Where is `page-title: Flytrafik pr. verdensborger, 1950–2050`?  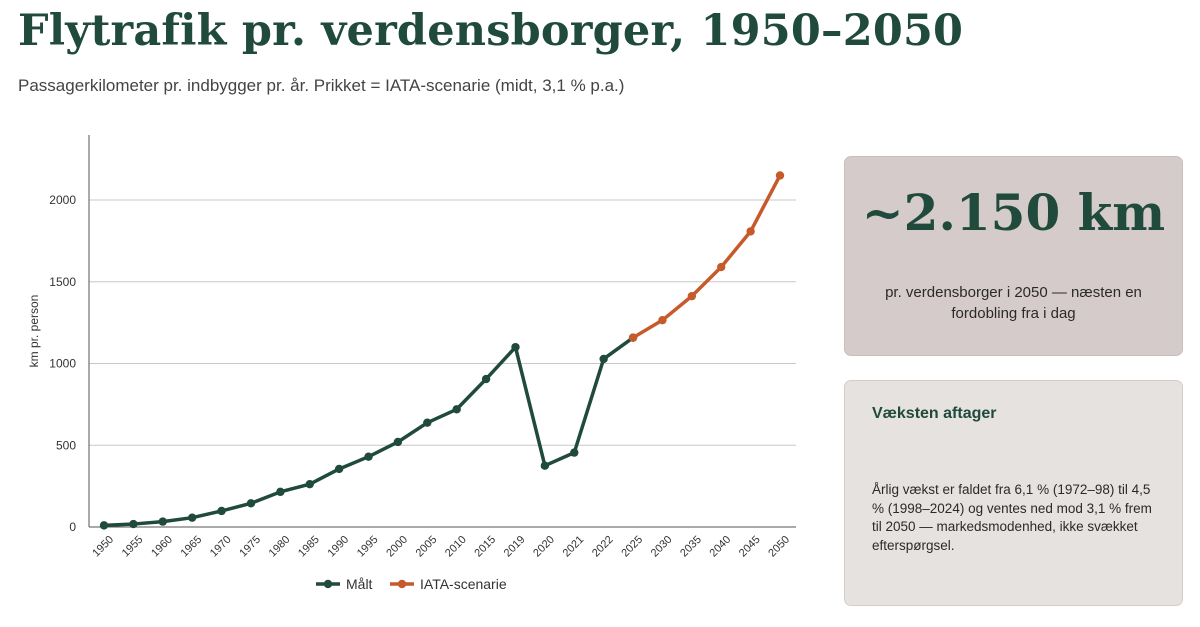 page-title: Flytrafik pr. verdensborger, 1950–2050 is located at coordinates (491, 31).